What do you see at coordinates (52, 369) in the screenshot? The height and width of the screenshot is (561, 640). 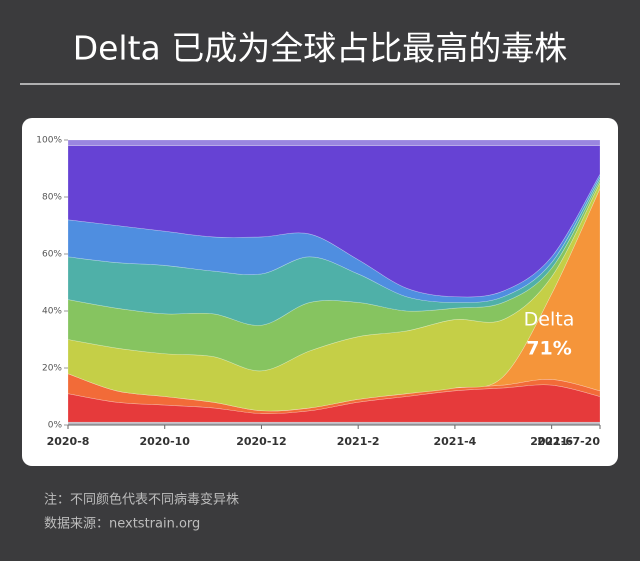 I see `y-tick-label: 20%` at bounding box center [52, 369].